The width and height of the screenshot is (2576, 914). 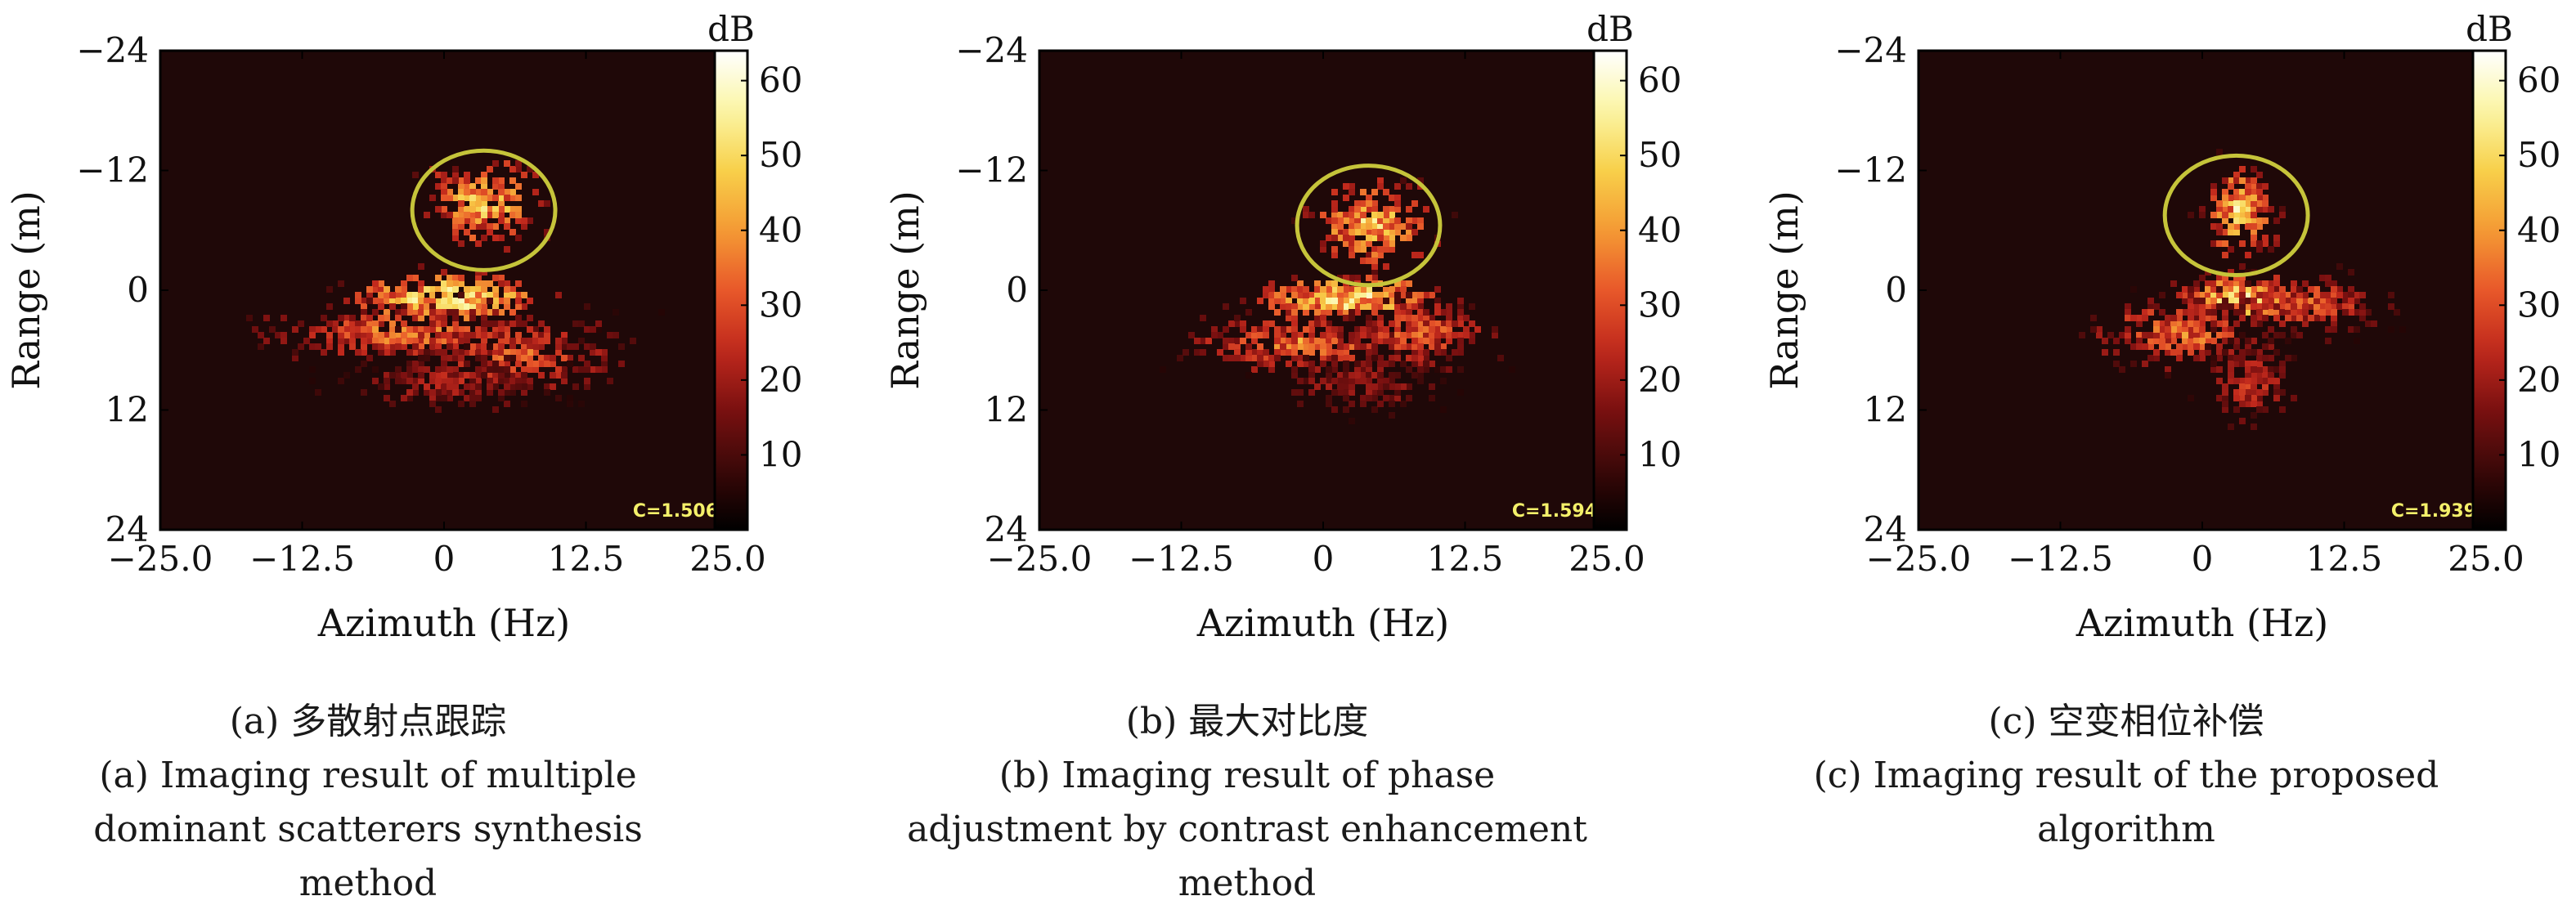 What do you see at coordinates (2126, 721) in the screenshot?
I see `caption-c-cn: (c) 空变相位补偿` at bounding box center [2126, 721].